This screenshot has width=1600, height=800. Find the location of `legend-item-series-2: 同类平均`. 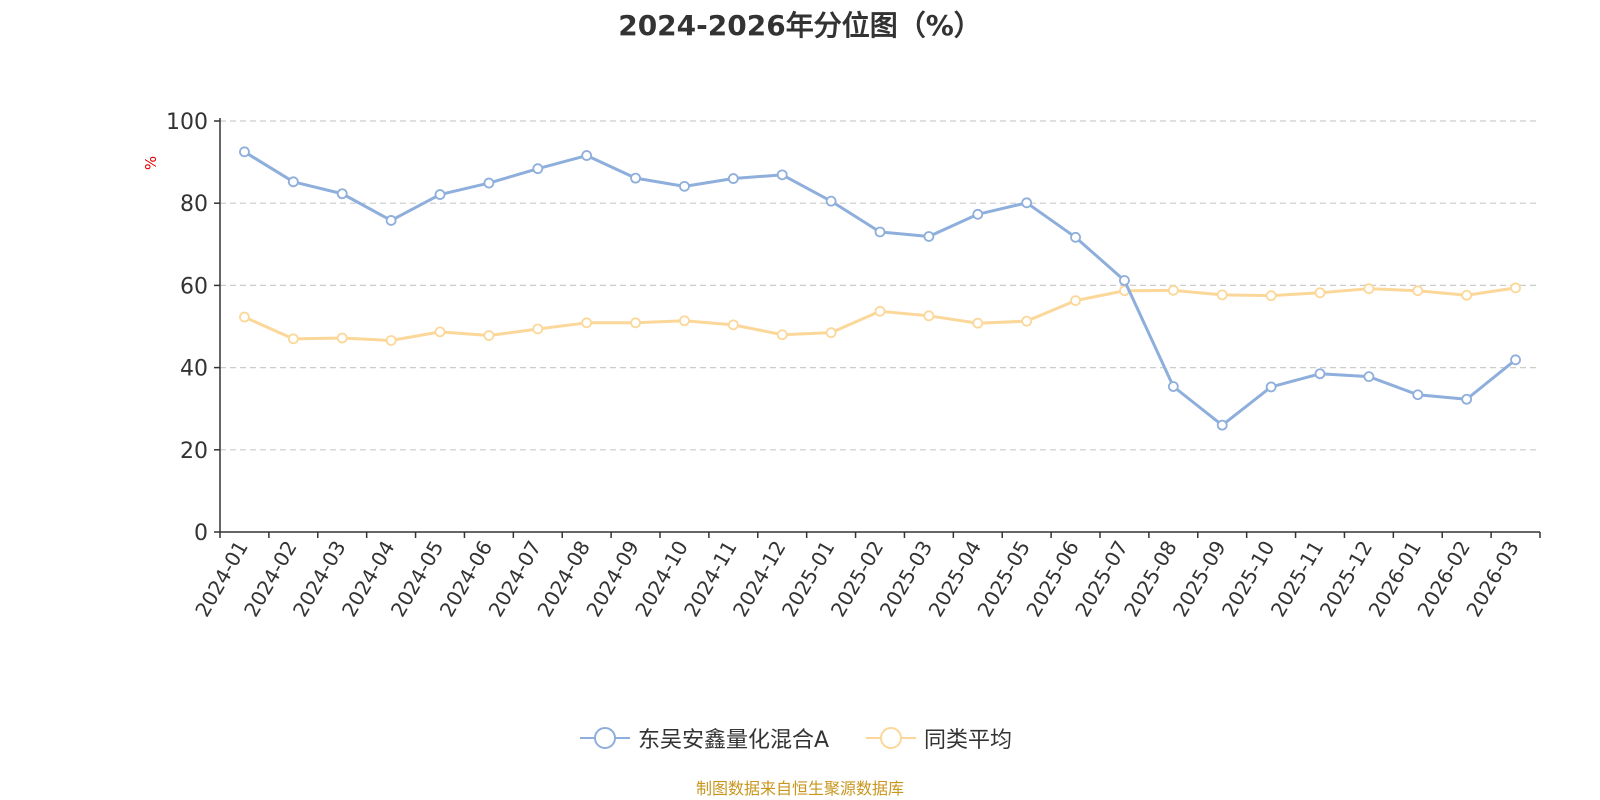

legend-item-series-2: 同类平均 is located at coordinates (939, 738).